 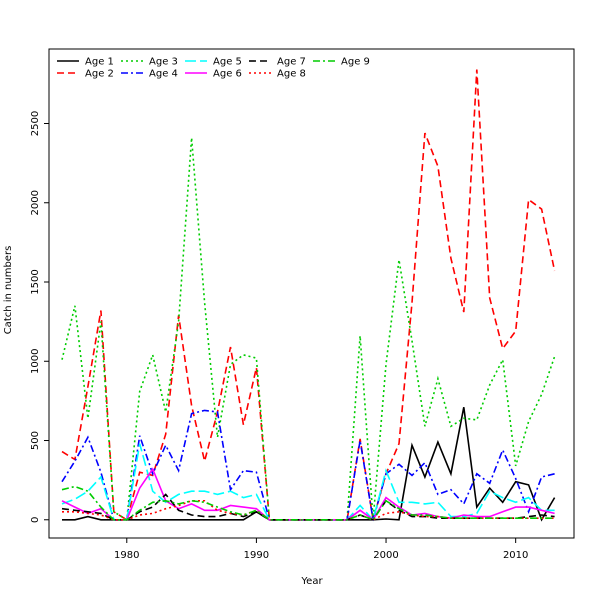 What do you see at coordinates (99, 62) in the screenshot?
I see `legend-label-age-1: Age 1` at bounding box center [99, 62].